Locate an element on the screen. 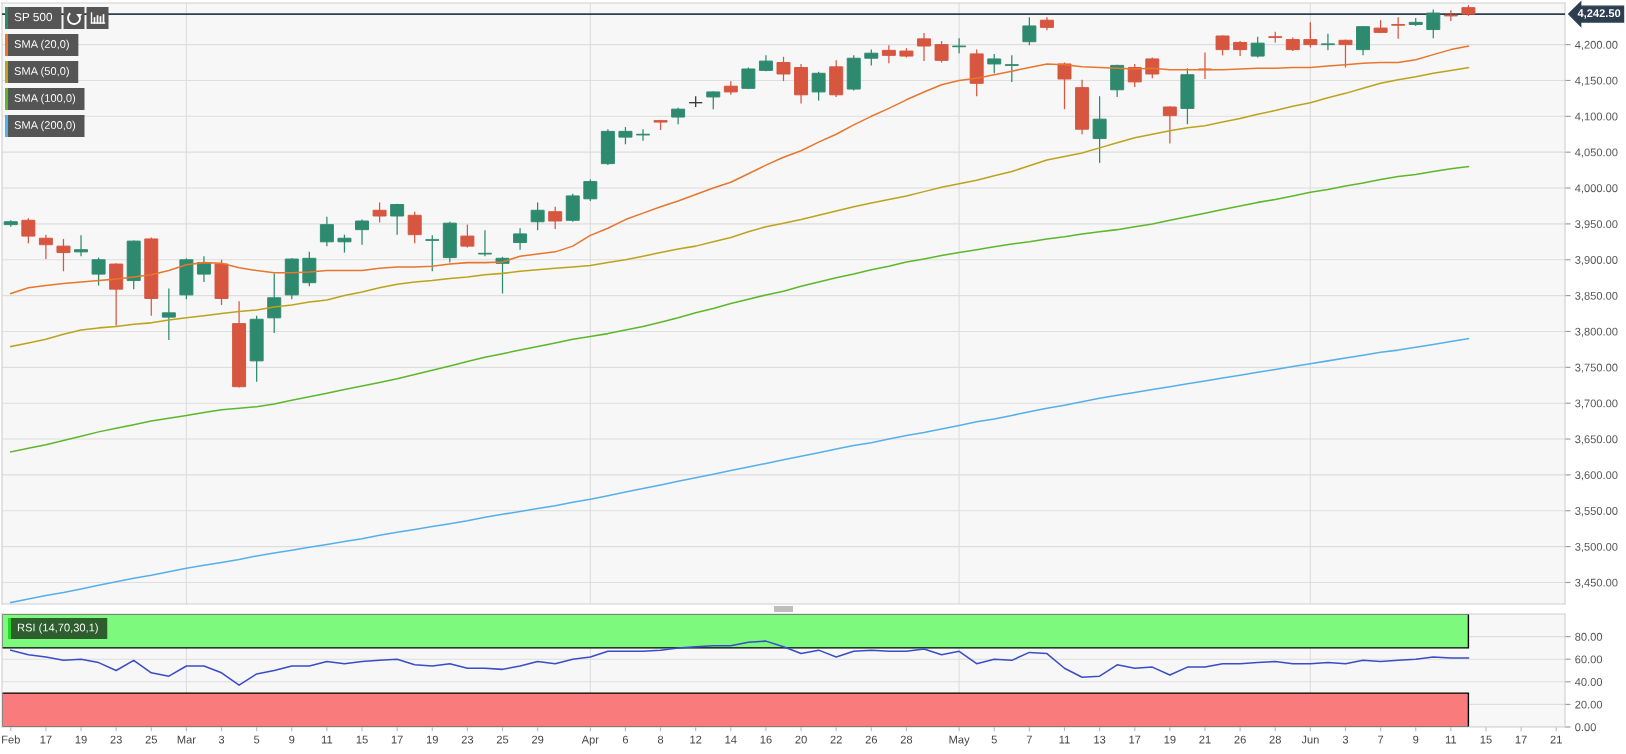  x-tick-label: Mar is located at coordinates (186, 739).